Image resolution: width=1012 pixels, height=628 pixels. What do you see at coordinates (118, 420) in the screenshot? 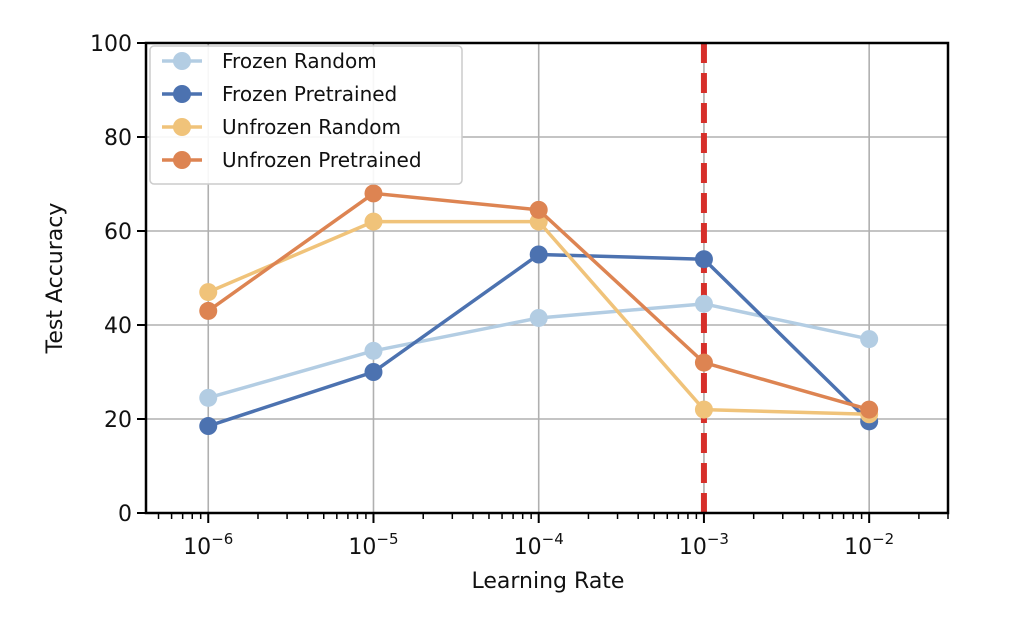
I see `y-tick-label: 20` at bounding box center [118, 420].